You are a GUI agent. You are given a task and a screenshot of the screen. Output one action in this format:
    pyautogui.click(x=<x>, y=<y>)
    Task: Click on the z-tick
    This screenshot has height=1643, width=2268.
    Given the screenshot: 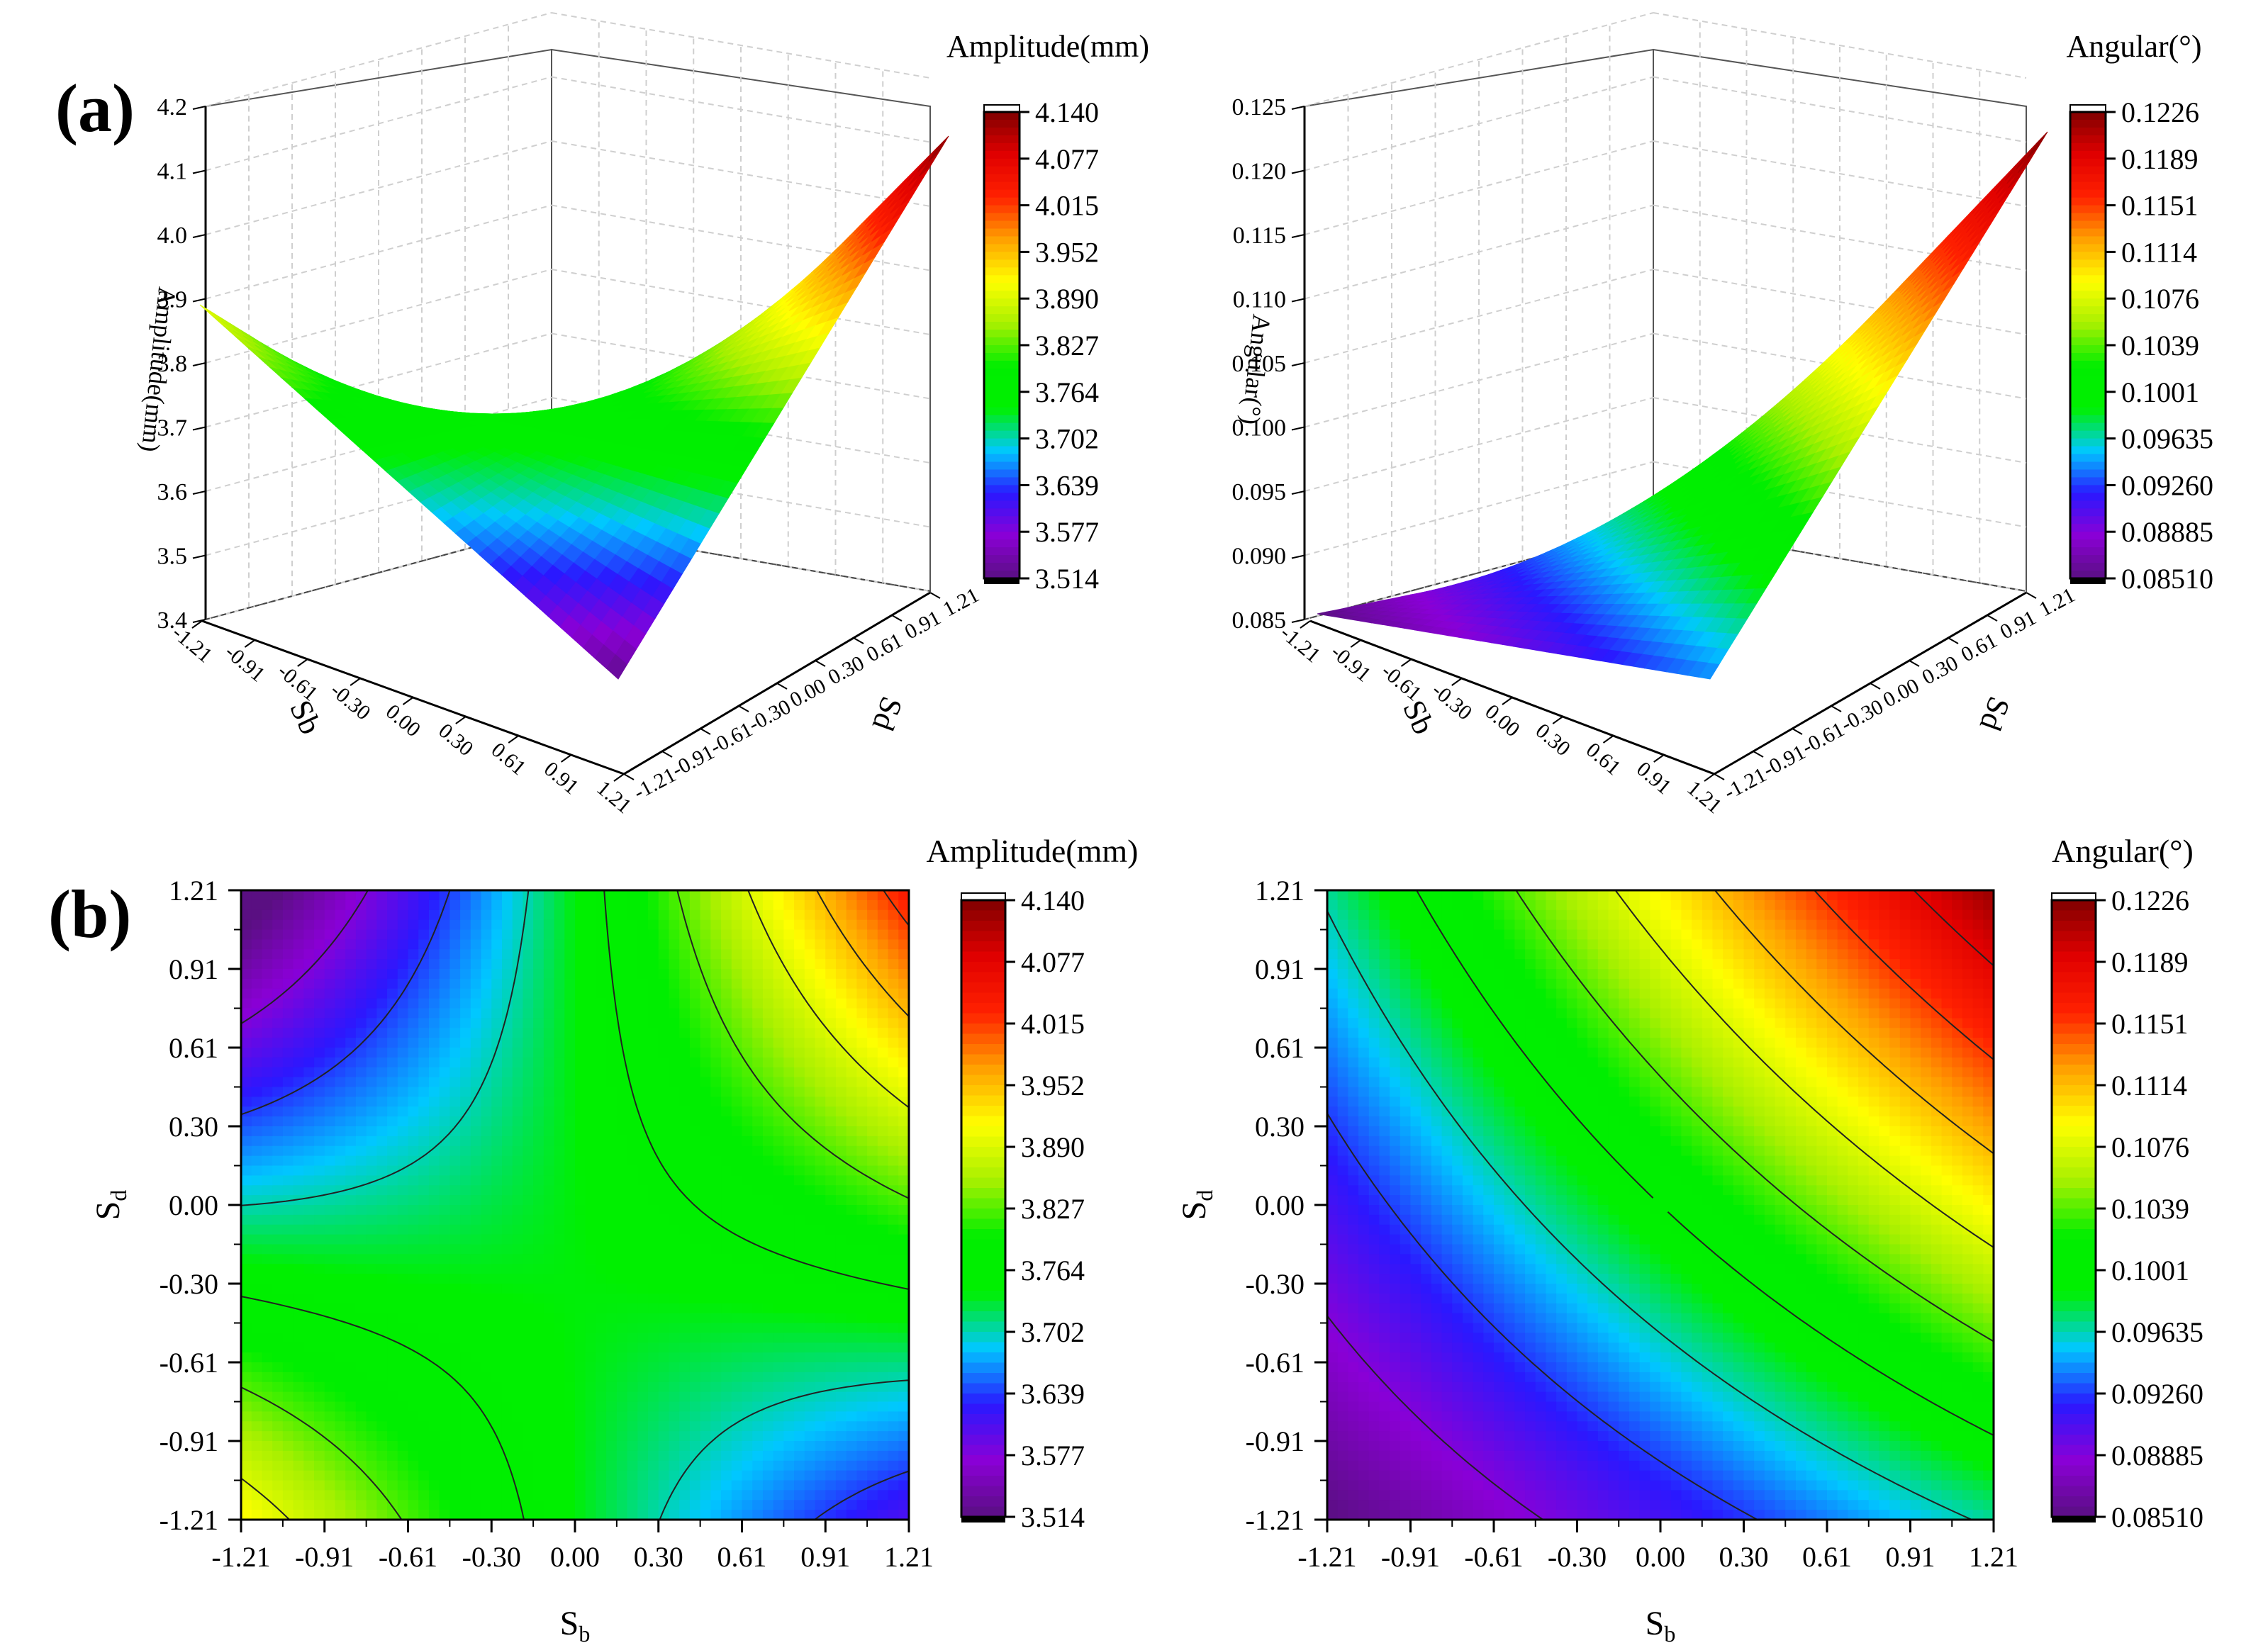 What is the action you would take?
    pyautogui.click(x=1298, y=300)
    